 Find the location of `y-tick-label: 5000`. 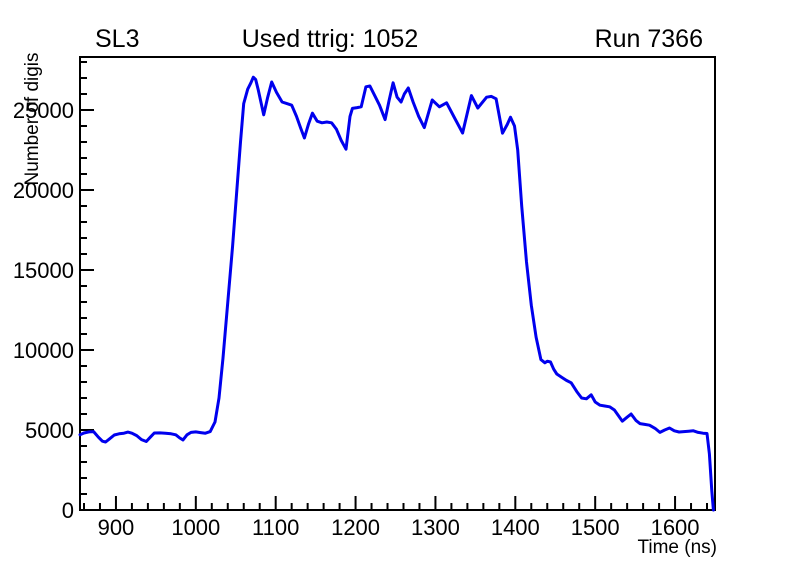

y-tick-label: 5000 is located at coordinates (49, 430).